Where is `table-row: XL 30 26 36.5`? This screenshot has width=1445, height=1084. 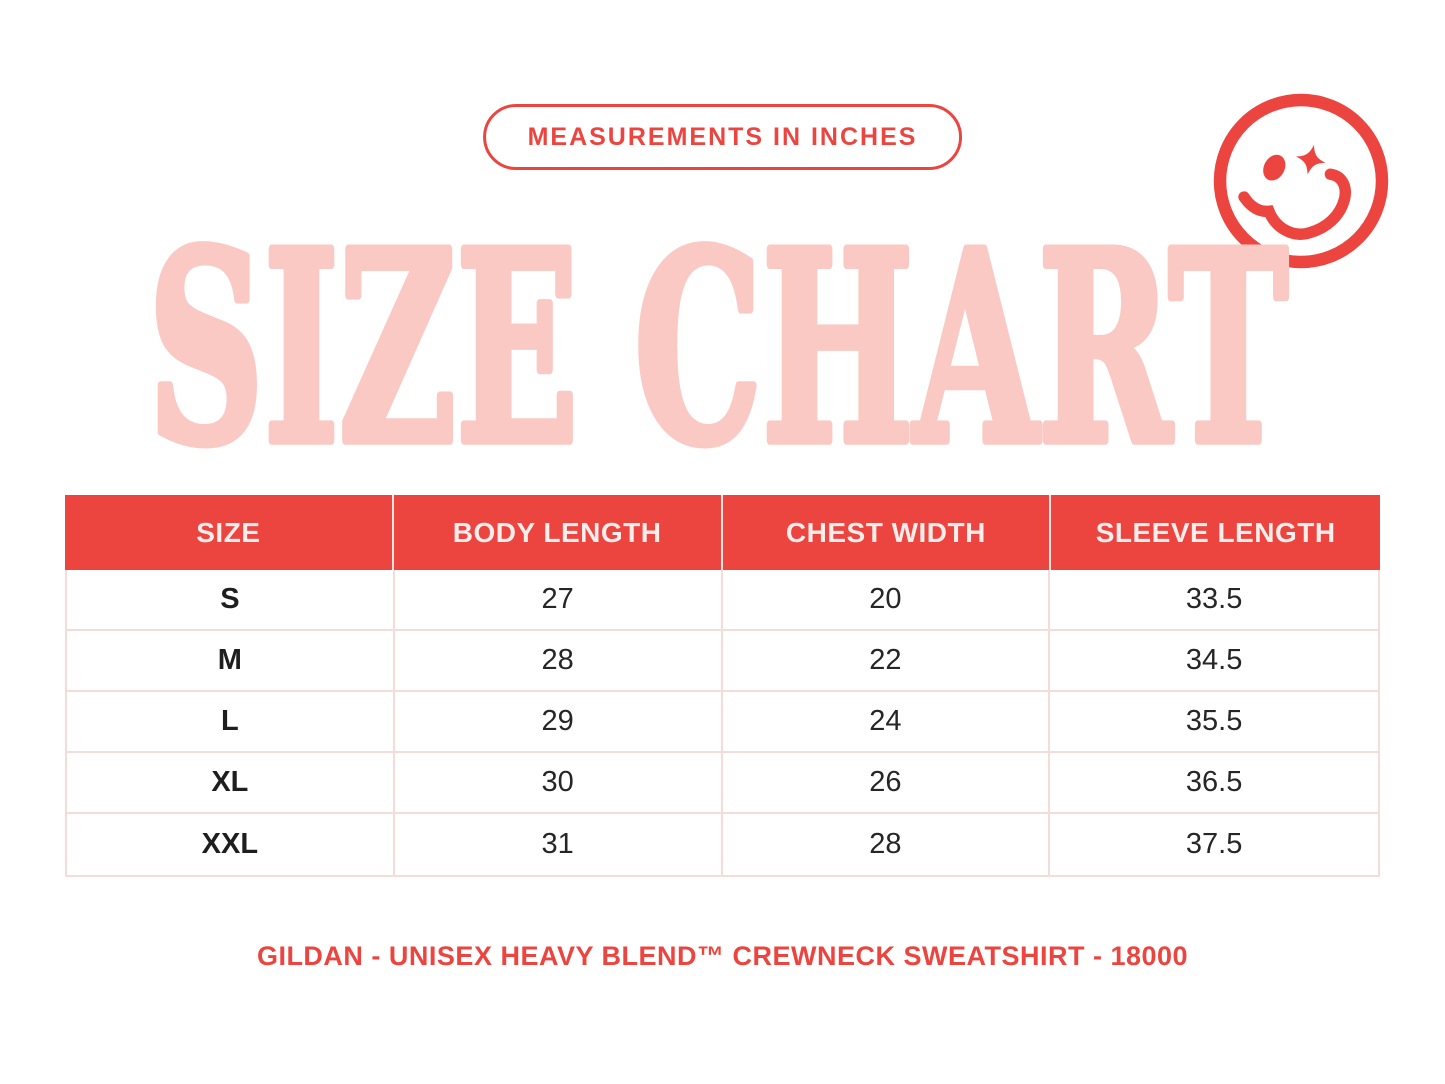 table-row: XL 30 26 36.5 is located at coordinates (722, 783).